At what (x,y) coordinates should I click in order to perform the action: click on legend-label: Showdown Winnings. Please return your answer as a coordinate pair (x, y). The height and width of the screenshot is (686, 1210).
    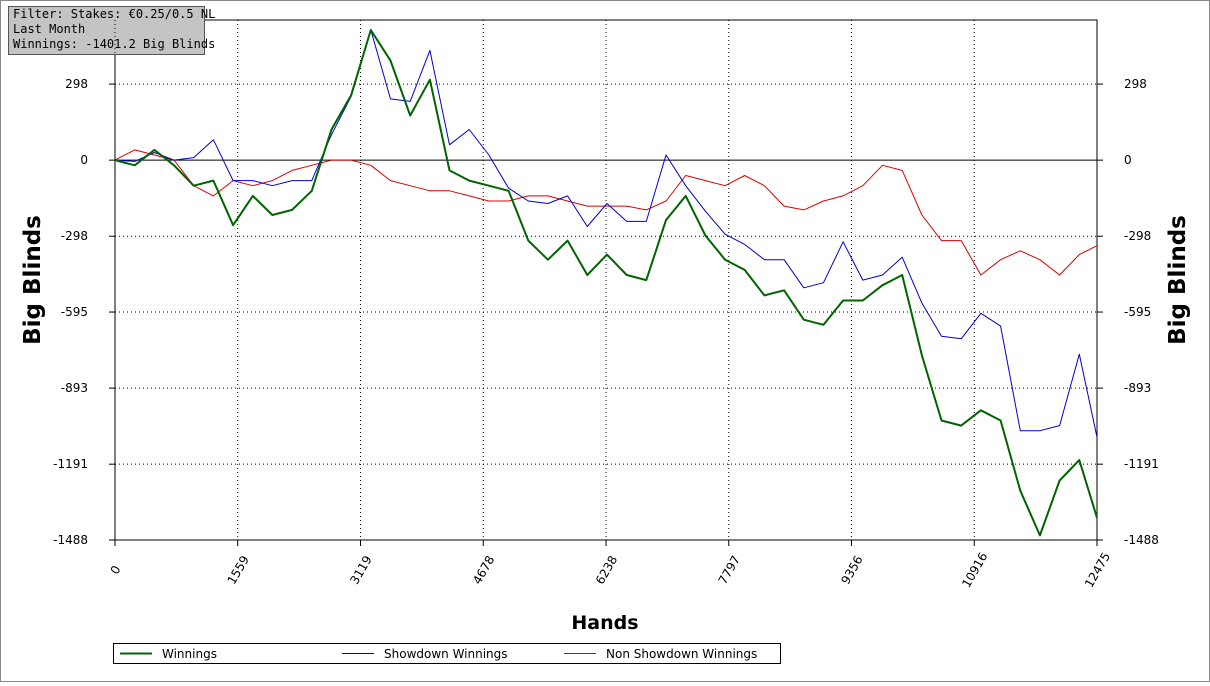
    Looking at the image, I should click on (446, 654).